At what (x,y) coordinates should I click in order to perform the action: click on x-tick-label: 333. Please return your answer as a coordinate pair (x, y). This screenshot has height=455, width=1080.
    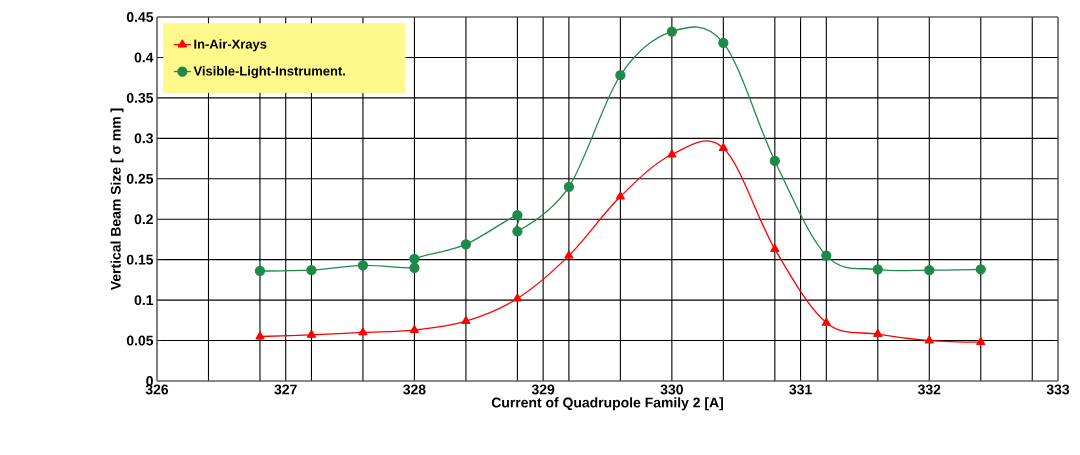
    Looking at the image, I should click on (1058, 389).